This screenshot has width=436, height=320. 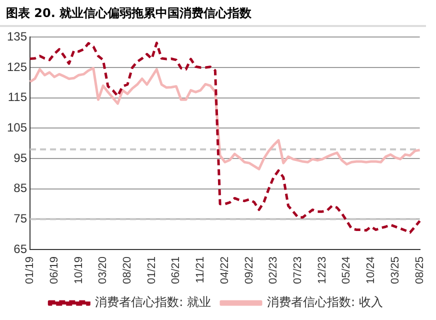 What do you see at coordinates (127, 270) in the screenshot?
I see `x-tick-label: 08/20` at bounding box center [127, 270].